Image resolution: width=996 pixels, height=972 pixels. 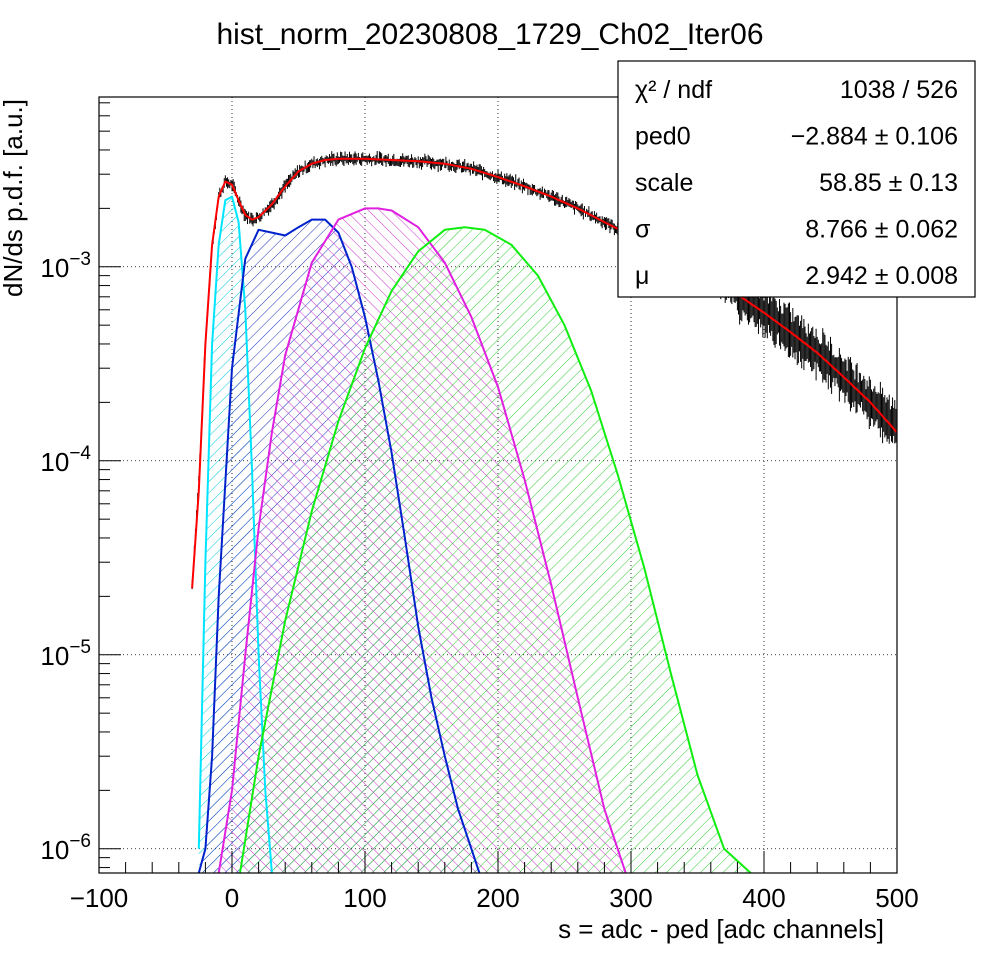 What do you see at coordinates (874, 137) in the screenshot?
I see `stats-value: −2.884 ± 0.106` at bounding box center [874, 137].